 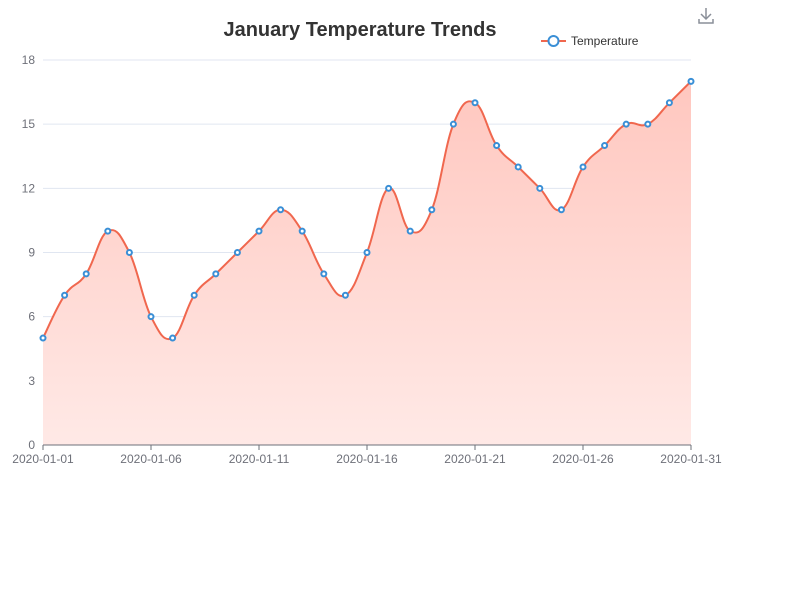 I want to click on x-tick-label: 2020-01-01, so click(x=43, y=459).